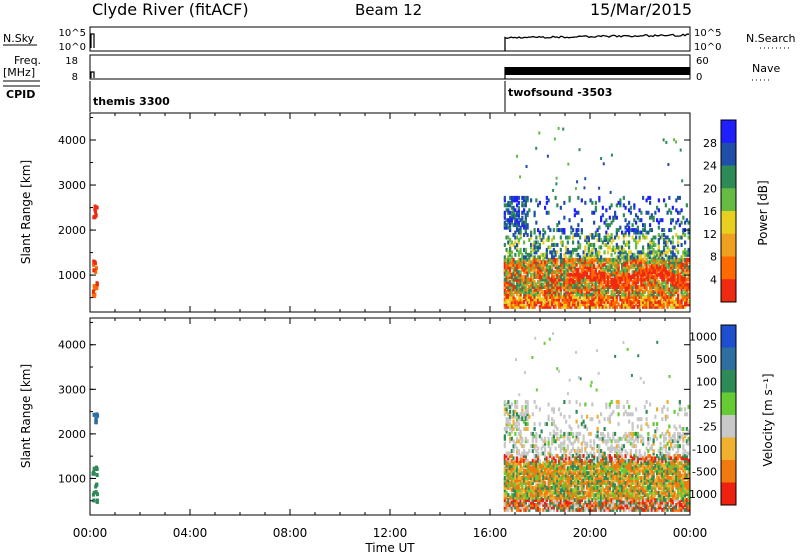 The width and height of the screenshot is (800, 554). I want to click on ytick-label-0-3: 4000, so click(72, 140).